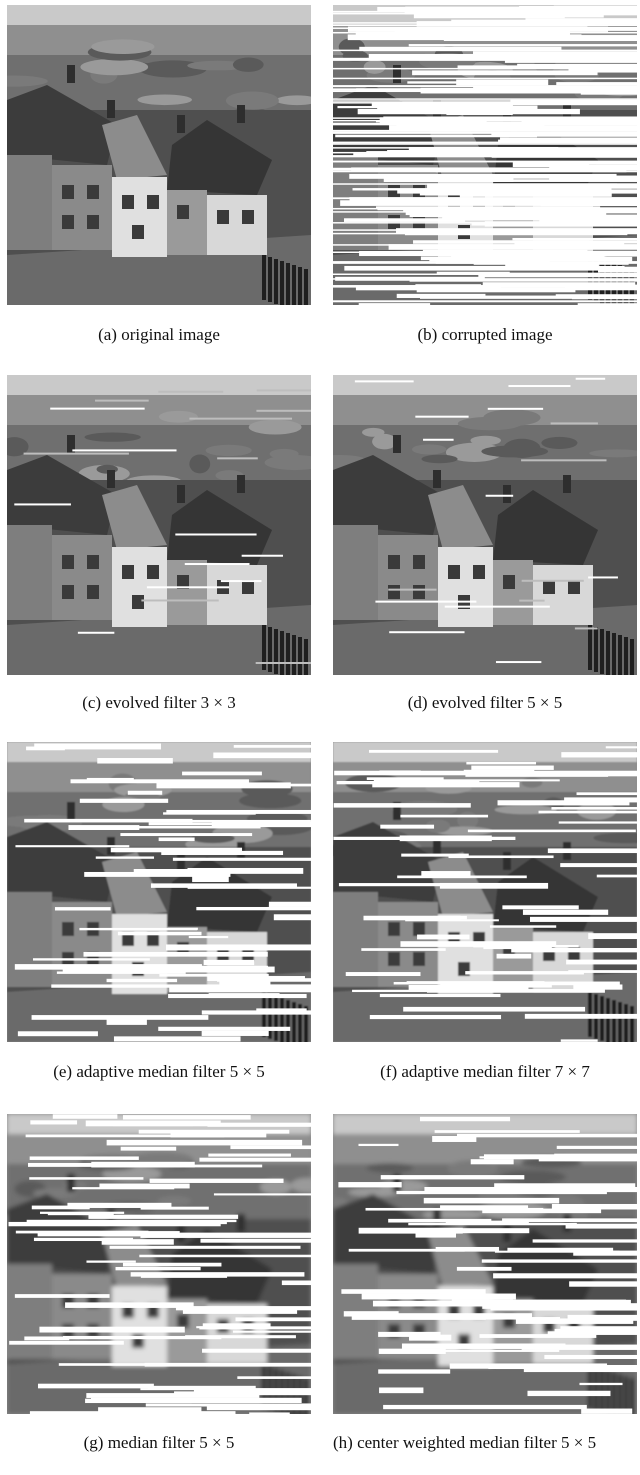 This screenshot has height=1475, width=640. I want to click on caption-d: (d) evolved filter 5 × 5, so click(485, 703).